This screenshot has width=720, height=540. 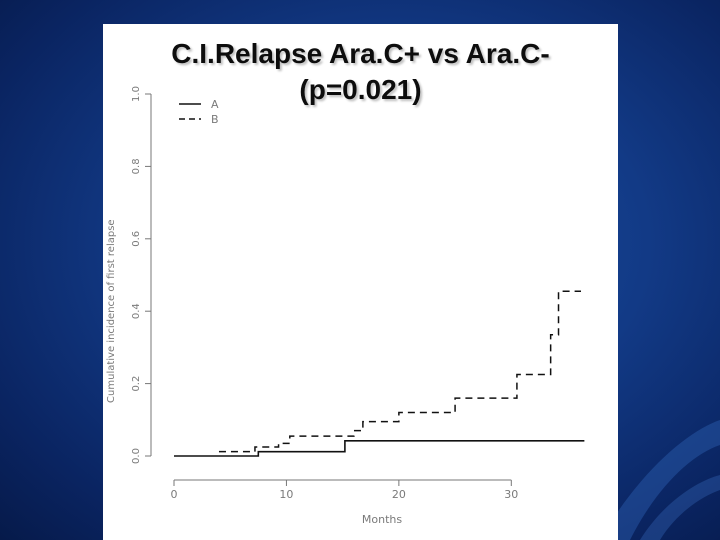 I want to click on legend-label-a: A, so click(x=215, y=104).